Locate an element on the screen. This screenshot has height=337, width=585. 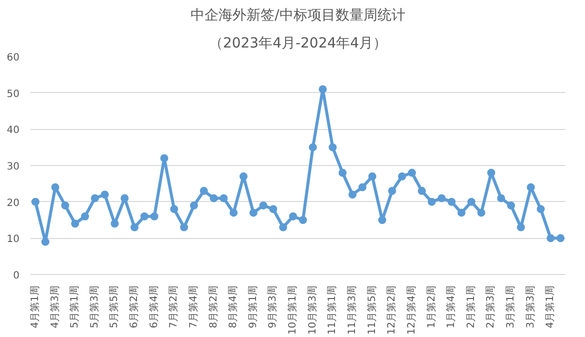
x-tick-label: 12月第4周 is located at coordinates (411, 310).